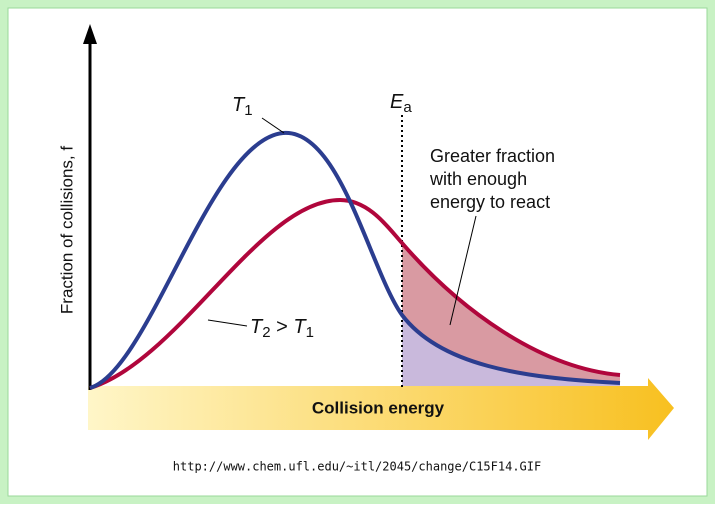 This screenshot has height=509, width=715. Describe the element at coordinates (490, 202) in the screenshot. I see `annotation-line: energy to react` at that location.